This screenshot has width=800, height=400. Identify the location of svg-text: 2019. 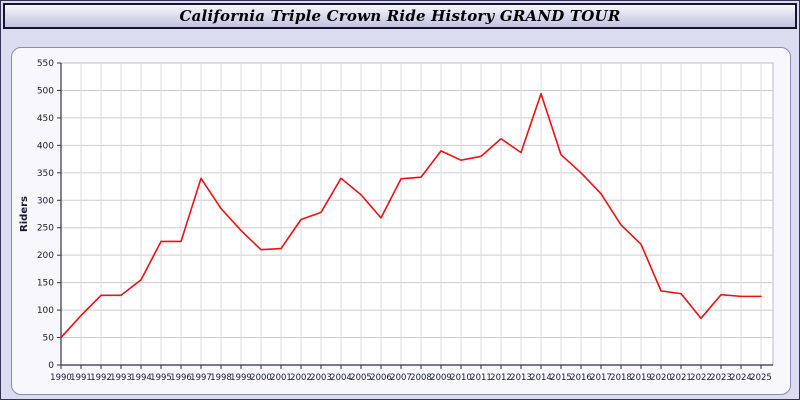
(641, 378).